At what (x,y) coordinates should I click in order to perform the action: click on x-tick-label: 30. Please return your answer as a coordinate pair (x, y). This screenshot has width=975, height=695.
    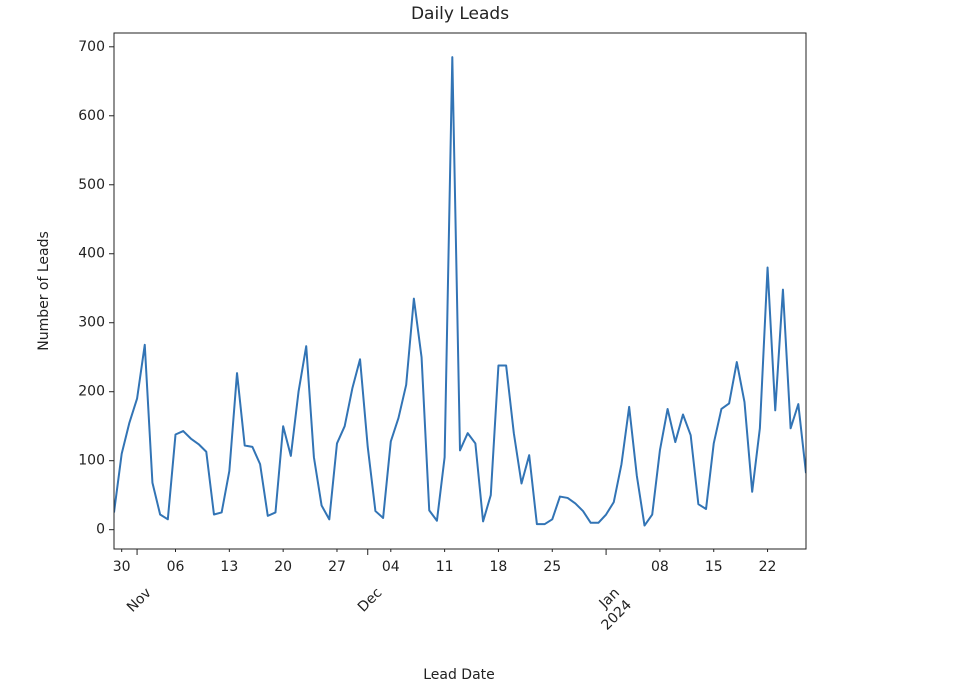
    Looking at the image, I should click on (122, 567).